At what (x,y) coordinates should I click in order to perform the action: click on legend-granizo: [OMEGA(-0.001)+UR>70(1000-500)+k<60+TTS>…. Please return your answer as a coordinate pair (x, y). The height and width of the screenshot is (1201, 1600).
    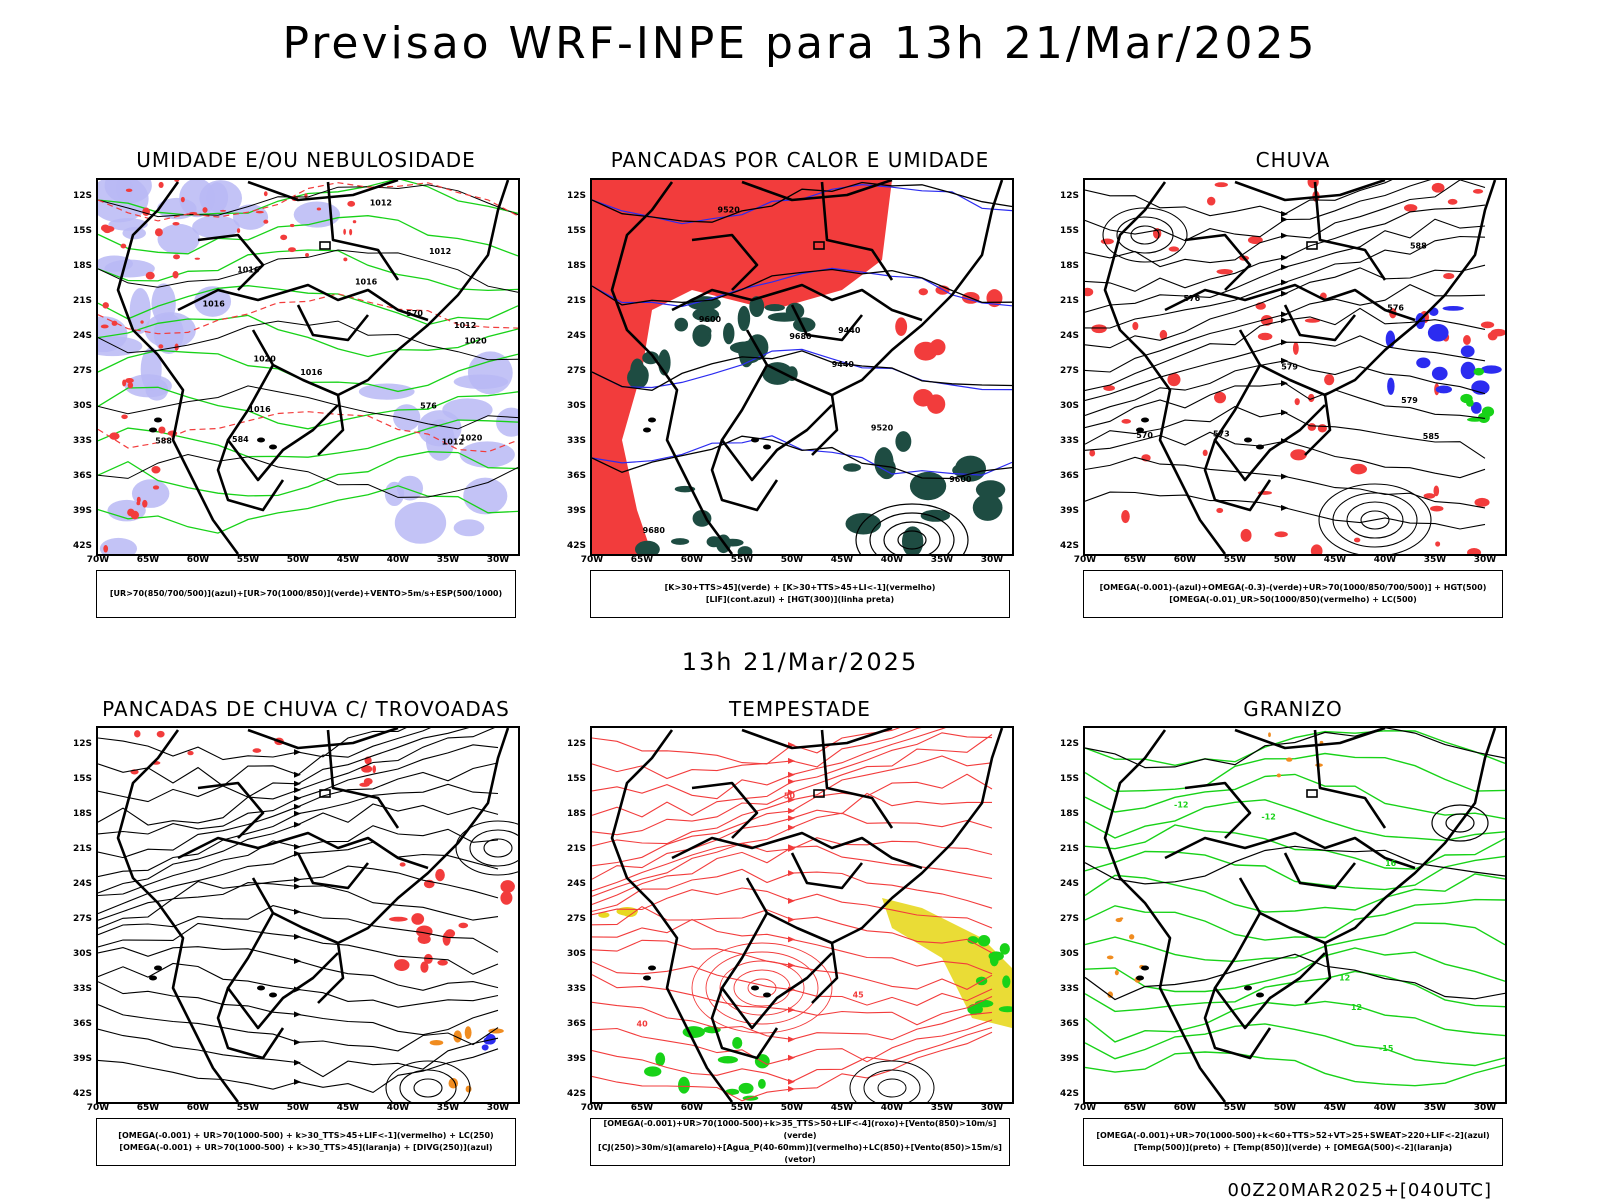
    Looking at the image, I should click on (1293, 1142).